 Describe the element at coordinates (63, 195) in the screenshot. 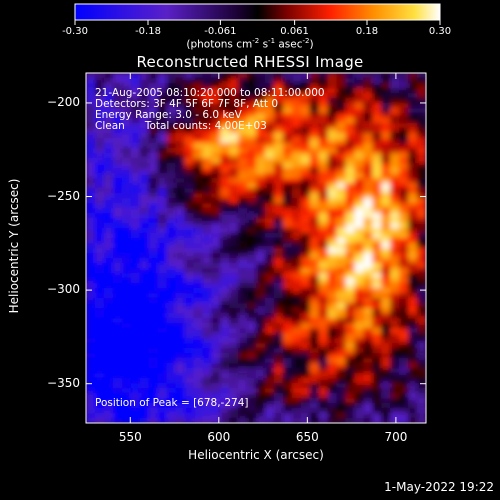

I see `y-tick-label: −250` at that location.